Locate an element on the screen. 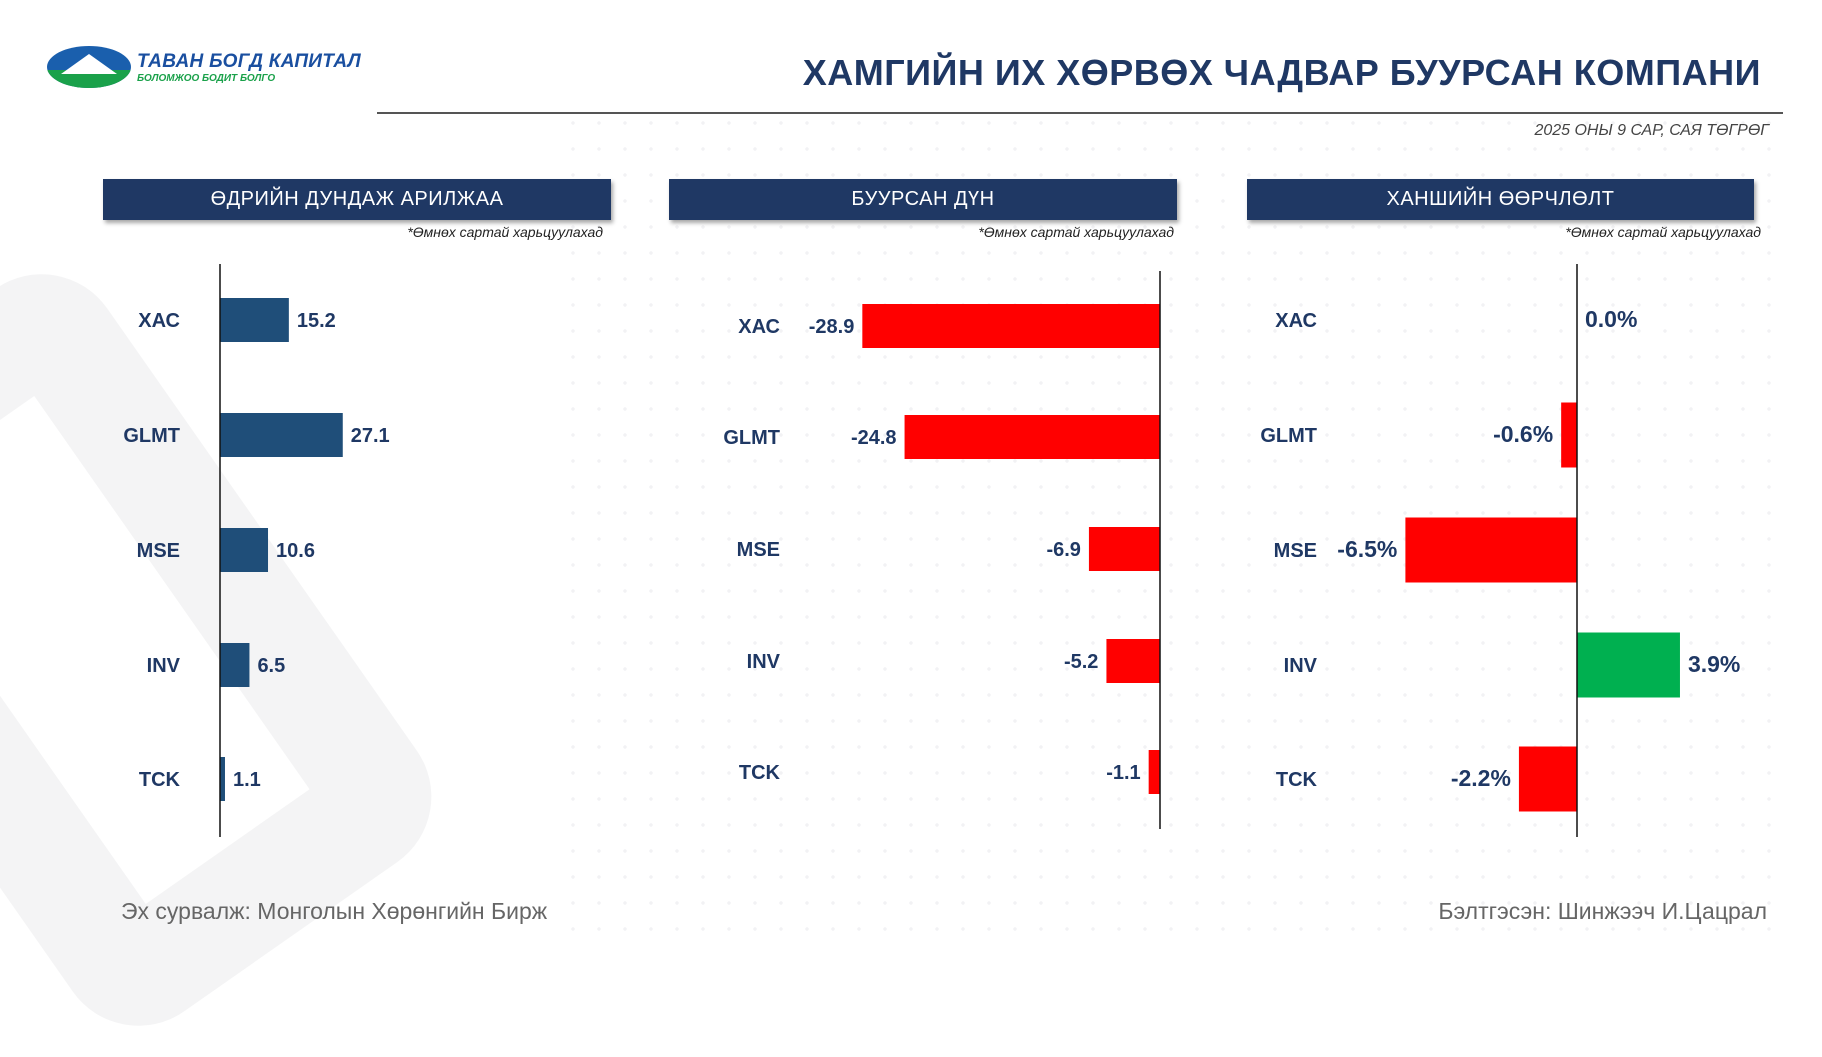 This screenshot has width=1822, height=1057. logo-name: ТАВАН БОГД КАПИТАЛ is located at coordinates (249, 61).